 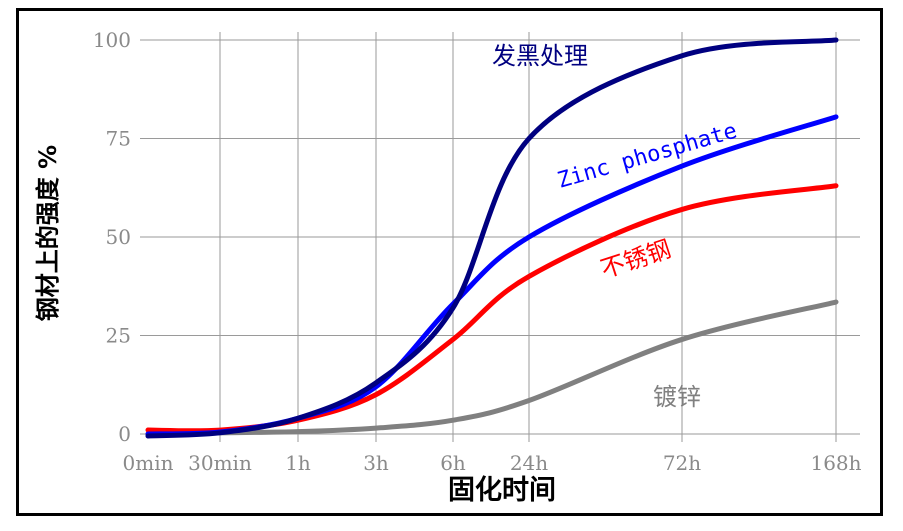 I want to click on x-axis-title: 固化时间, so click(x=502, y=490).